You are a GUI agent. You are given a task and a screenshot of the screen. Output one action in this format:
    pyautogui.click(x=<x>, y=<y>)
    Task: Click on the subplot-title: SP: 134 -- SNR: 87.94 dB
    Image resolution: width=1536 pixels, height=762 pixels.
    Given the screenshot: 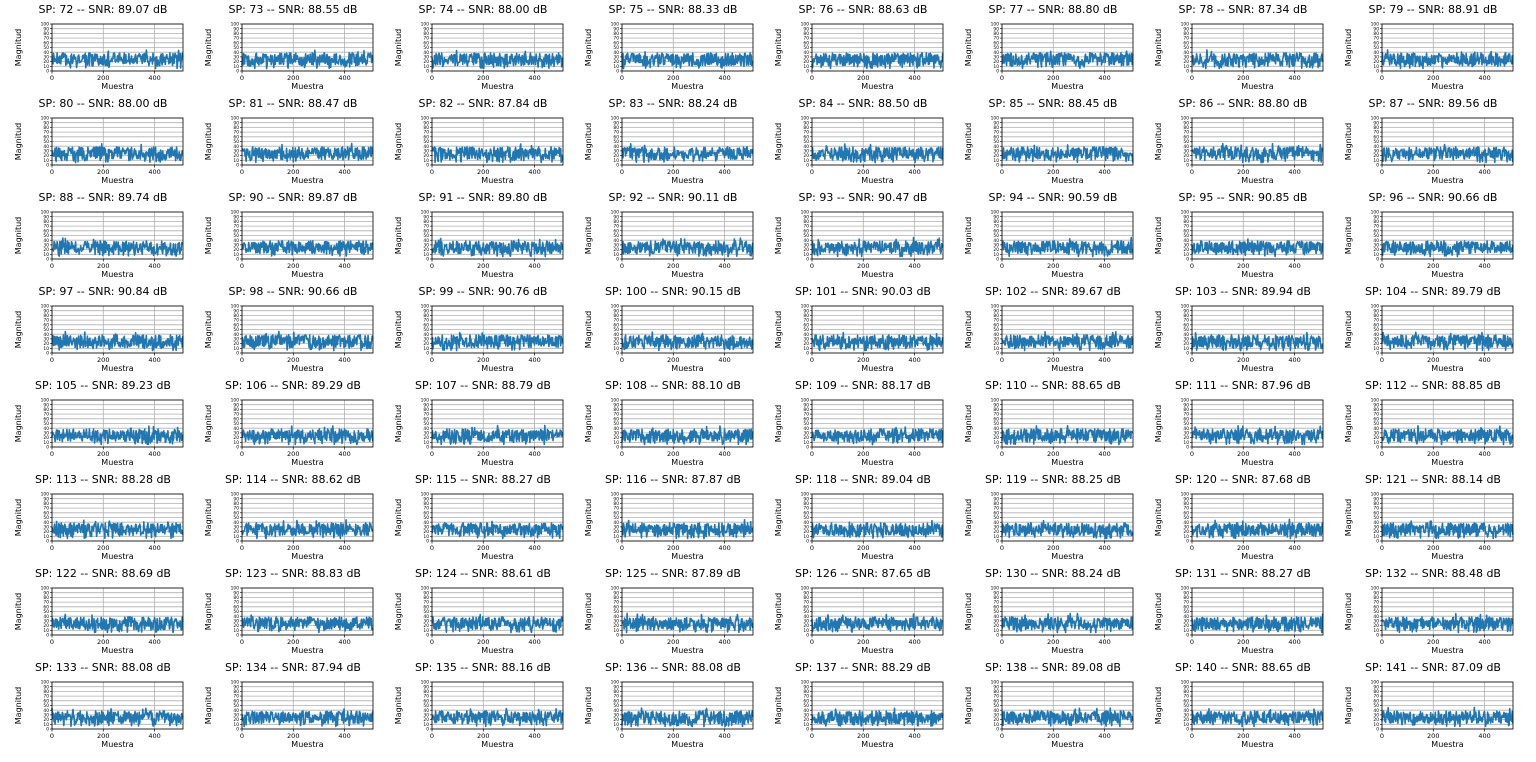 What is the action you would take?
    pyautogui.click(x=293, y=667)
    